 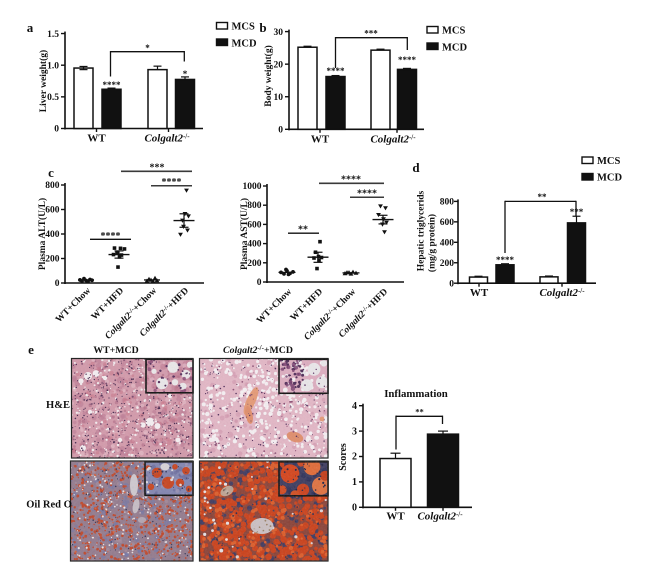 I want to click on svg-text: 1.0, so click(x=53, y=66).